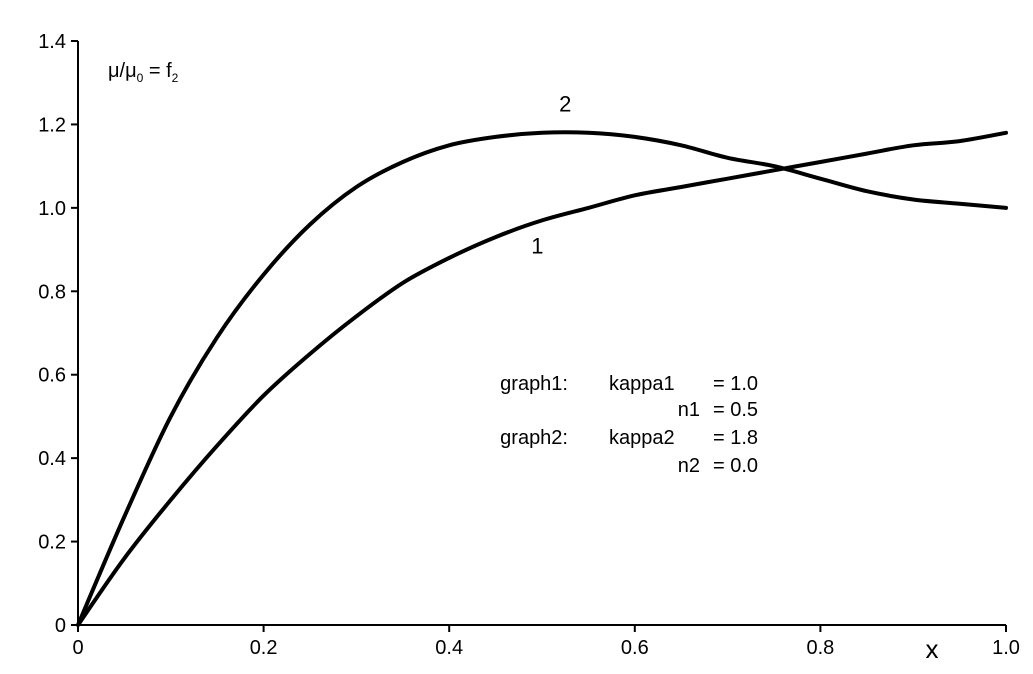 This screenshot has width=1033, height=674. I want to click on x-tick-label: 0.6, so click(635, 648).